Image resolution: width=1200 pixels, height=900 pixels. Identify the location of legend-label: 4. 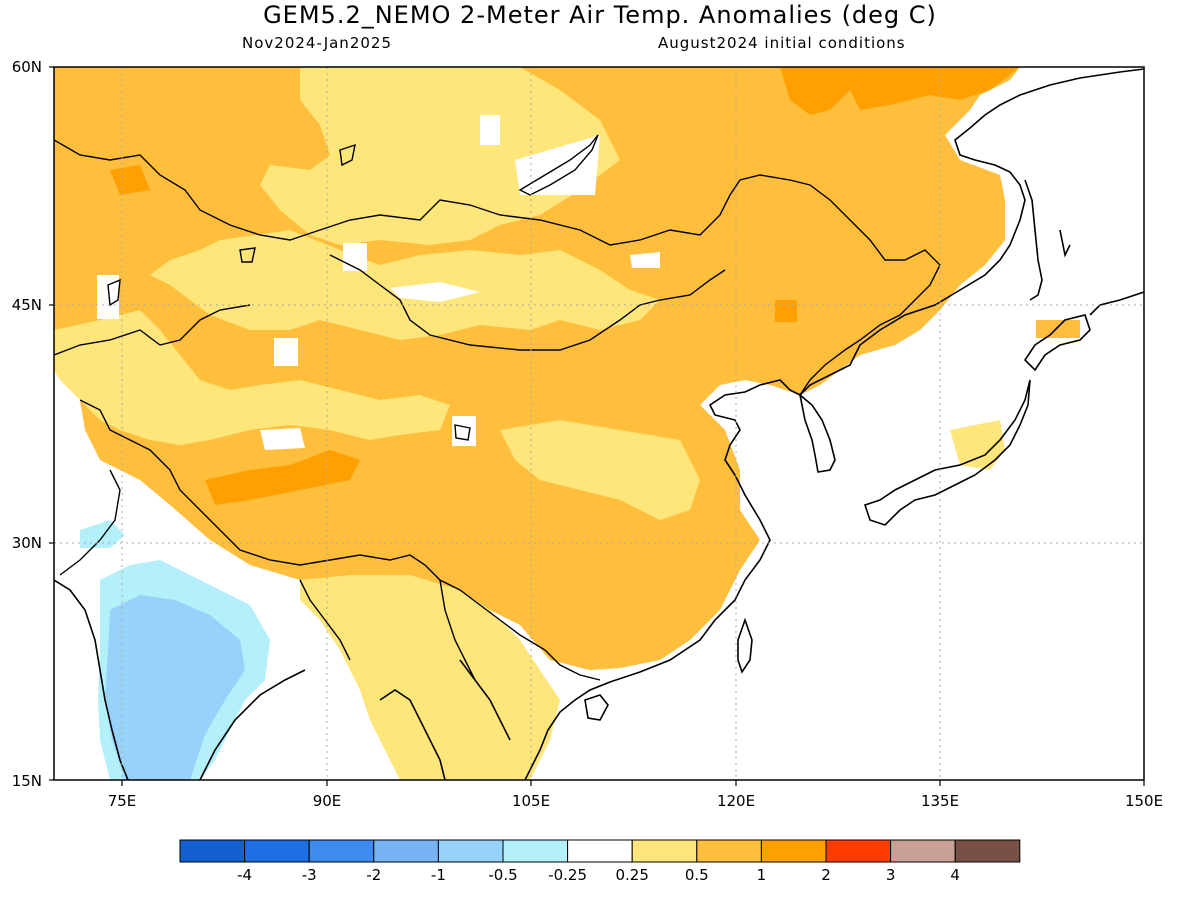
(955, 875).